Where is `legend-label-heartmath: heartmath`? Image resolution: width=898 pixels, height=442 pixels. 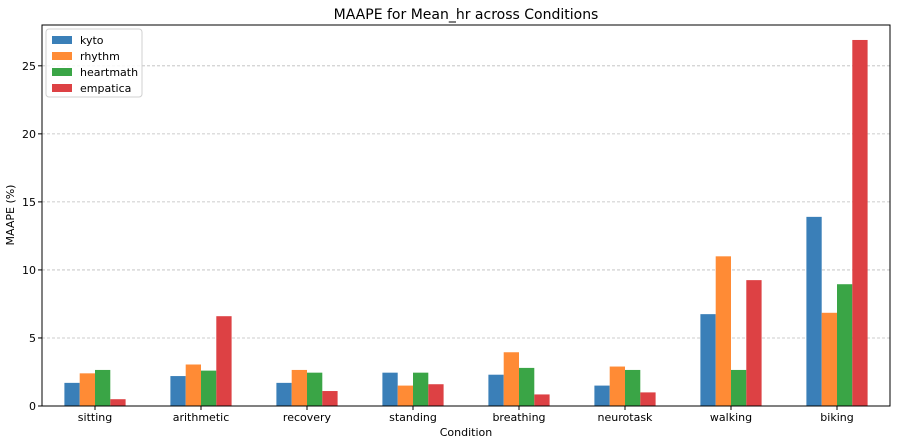 legend-label-heartmath: heartmath is located at coordinates (109, 72).